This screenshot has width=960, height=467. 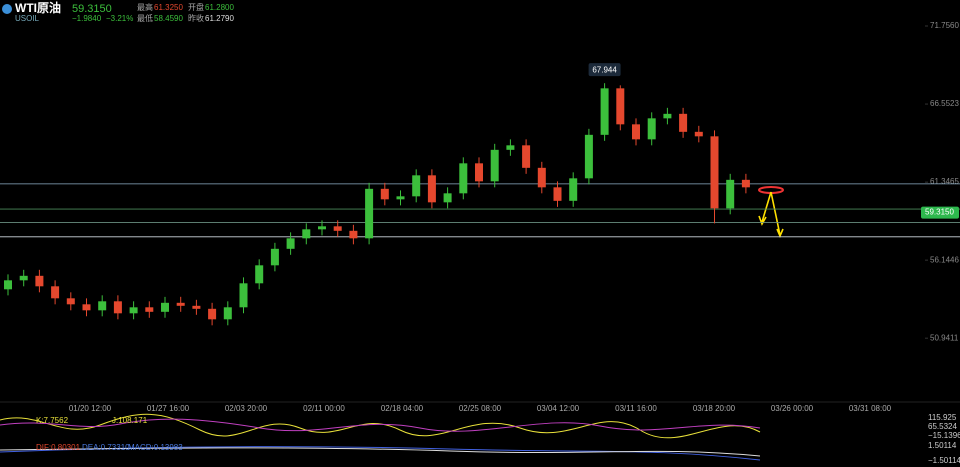 I want to click on kdj-axis: −15.1396, so click(x=944, y=435).